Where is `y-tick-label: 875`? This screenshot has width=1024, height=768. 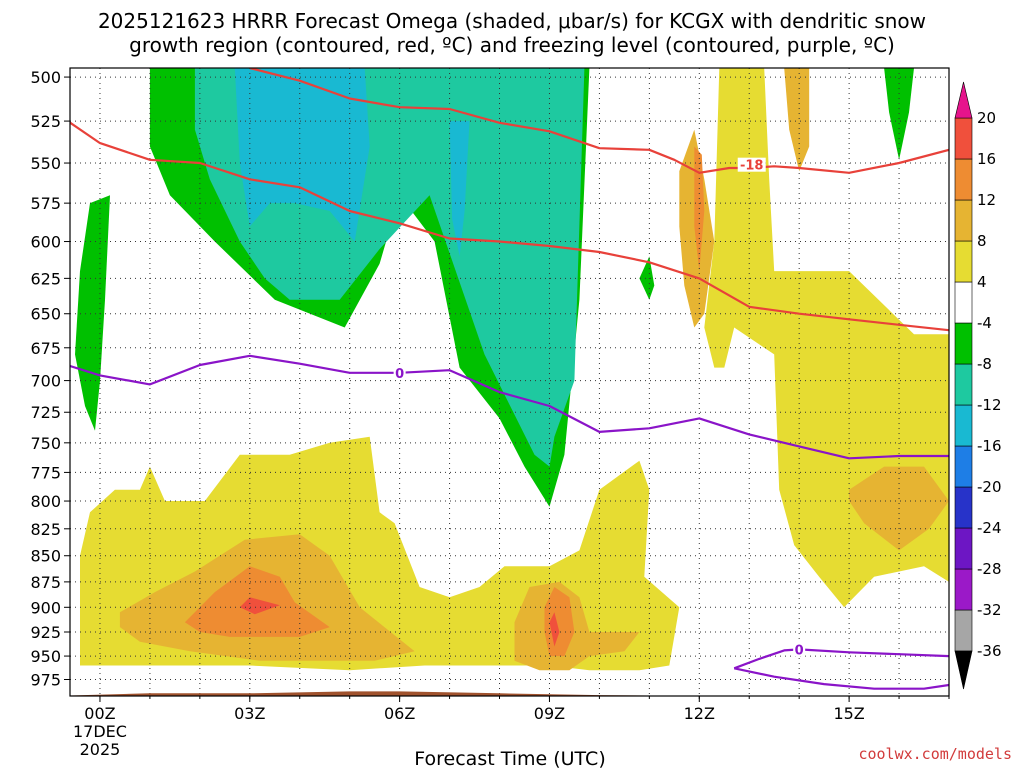 y-tick-label: 875 is located at coordinates (45, 582).